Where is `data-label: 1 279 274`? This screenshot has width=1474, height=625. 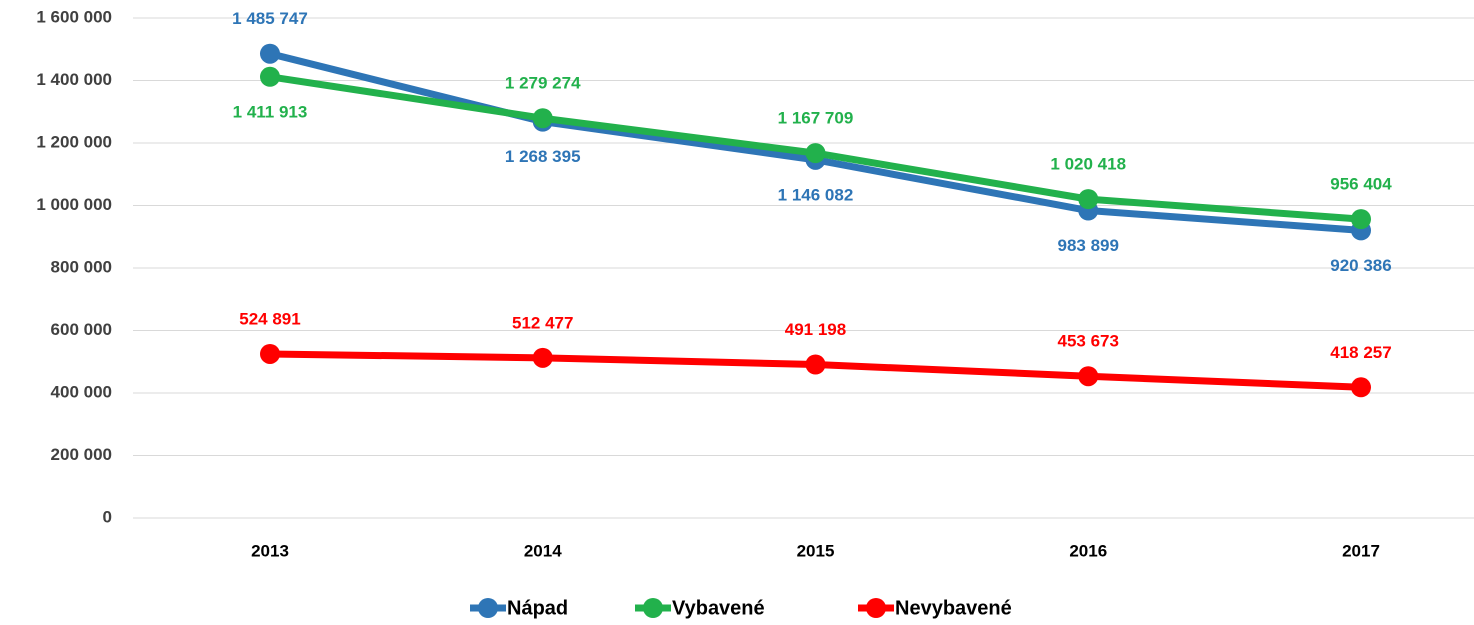
data-label: 1 279 274 is located at coordinates (543, 83).